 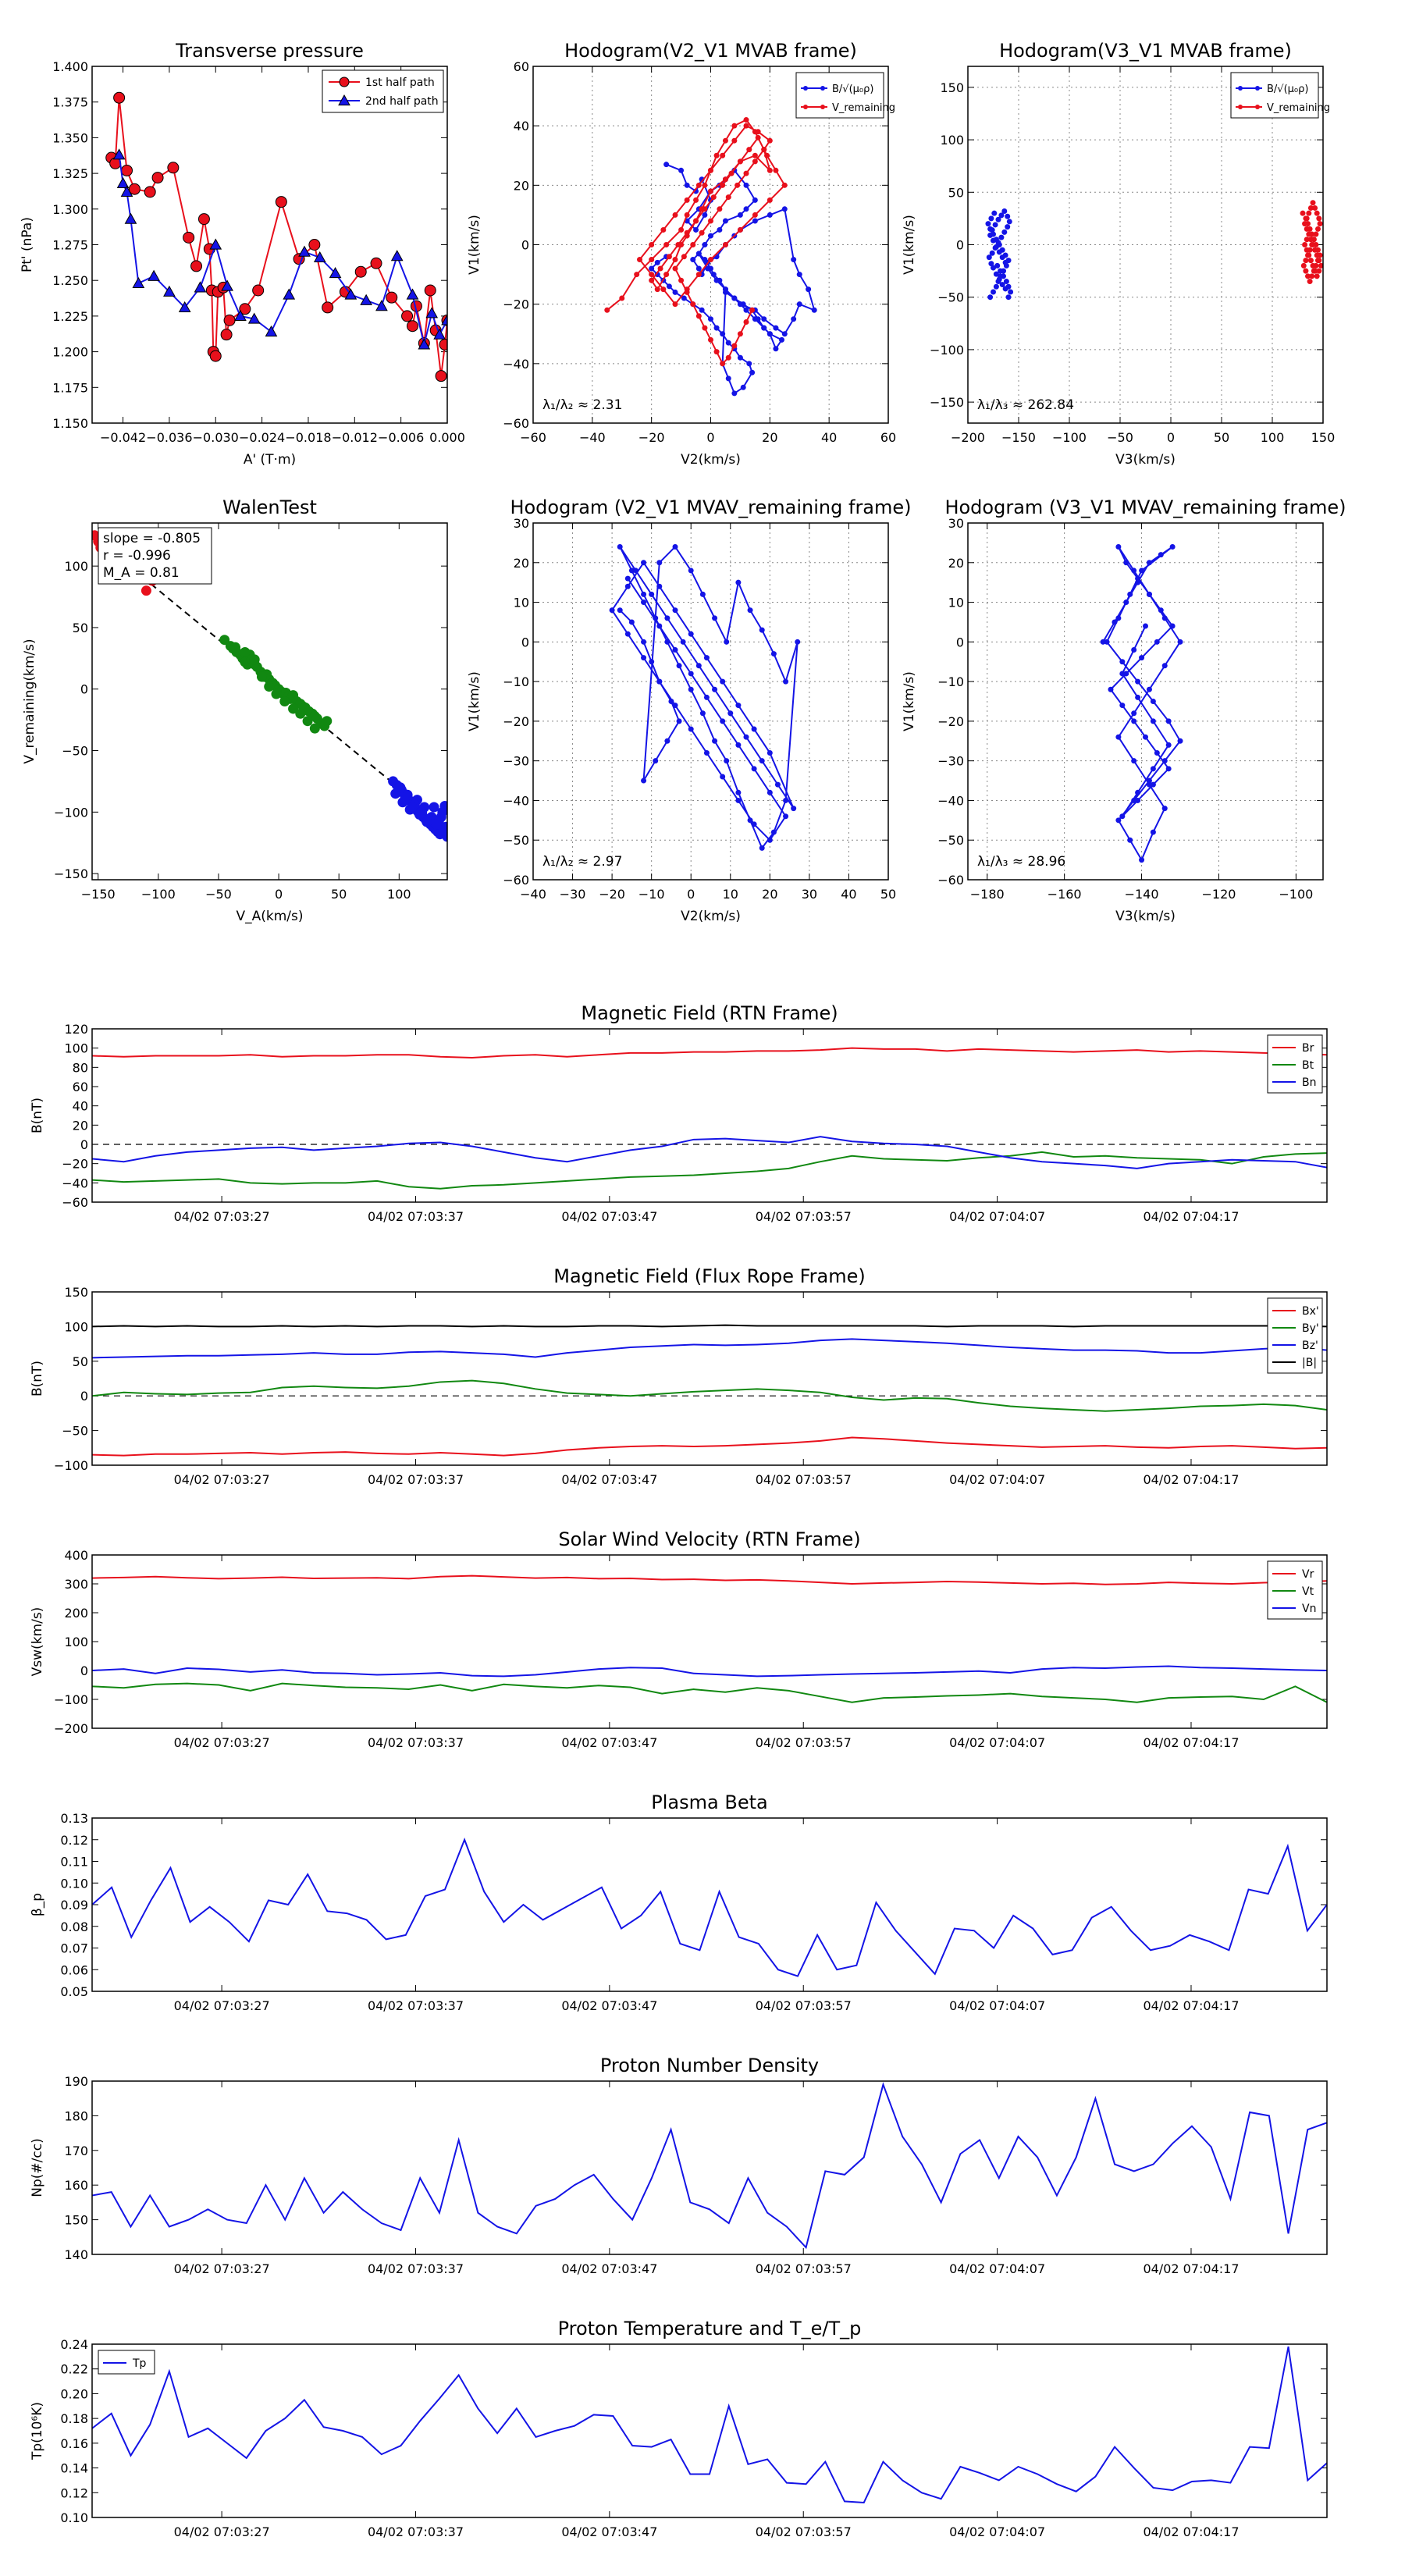 I want to click on walen-ytick-label: 0, so click(x=84, y=689).